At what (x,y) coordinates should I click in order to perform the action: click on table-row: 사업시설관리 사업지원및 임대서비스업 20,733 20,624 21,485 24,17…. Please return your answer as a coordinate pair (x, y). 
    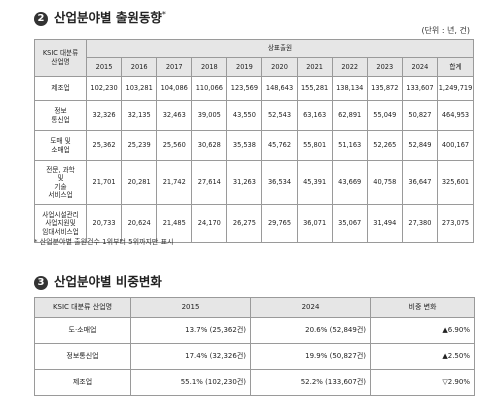
    Looking at the image, I should click on (254, 223).